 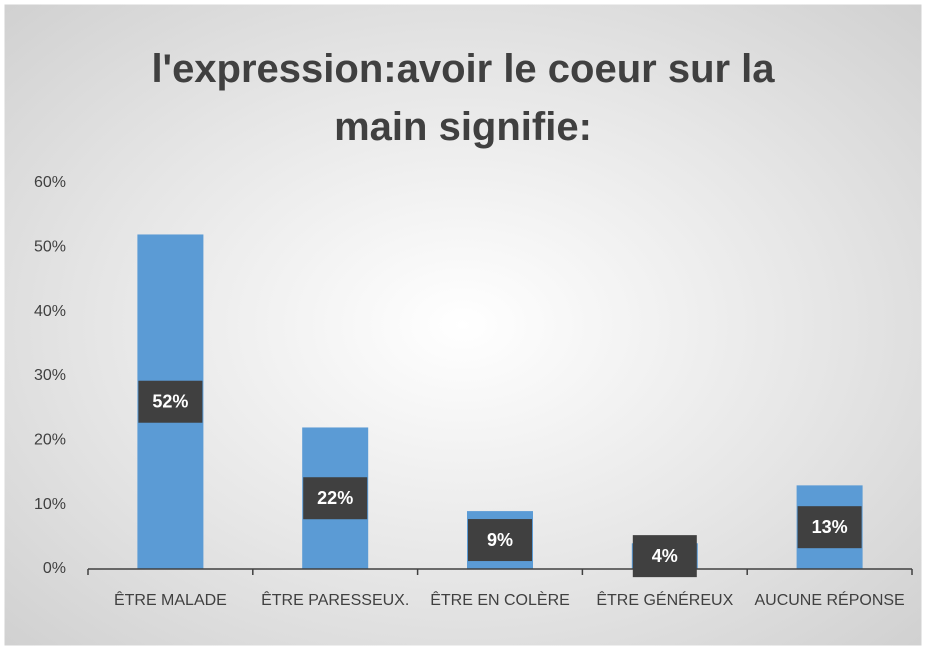 What do you see at coordinates (500, 599) in the screenshot?
I see `x-tick-label: ÊTRE EN COLÈRE` at bounding box center [500, 599].